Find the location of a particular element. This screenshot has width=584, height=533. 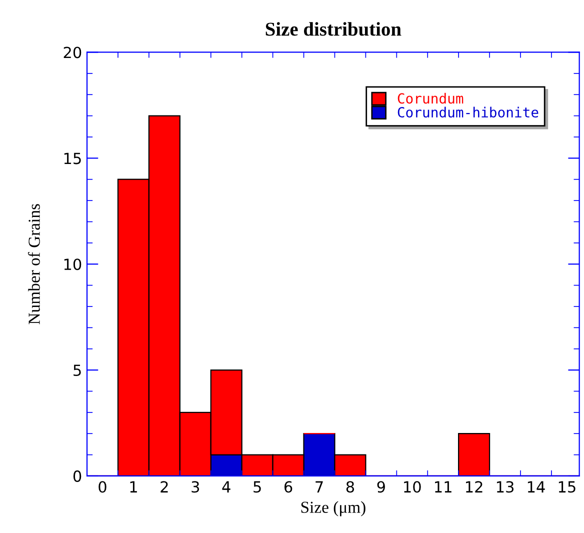

legend-label: Corundum-hibonite is located at coordinates (468, 112).